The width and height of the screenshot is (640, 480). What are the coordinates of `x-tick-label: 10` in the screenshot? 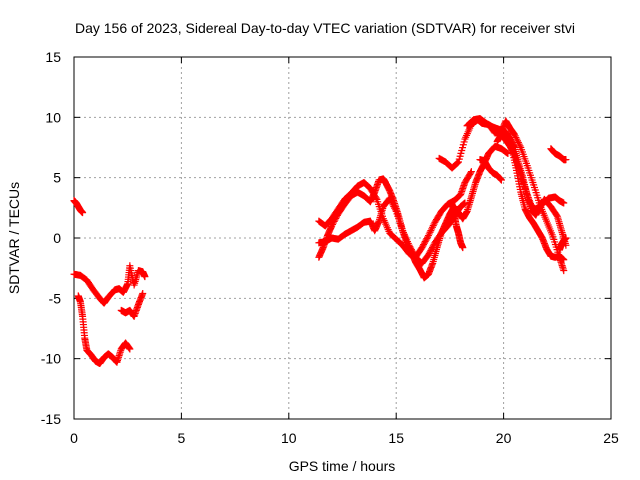 It's located at (289, 438).